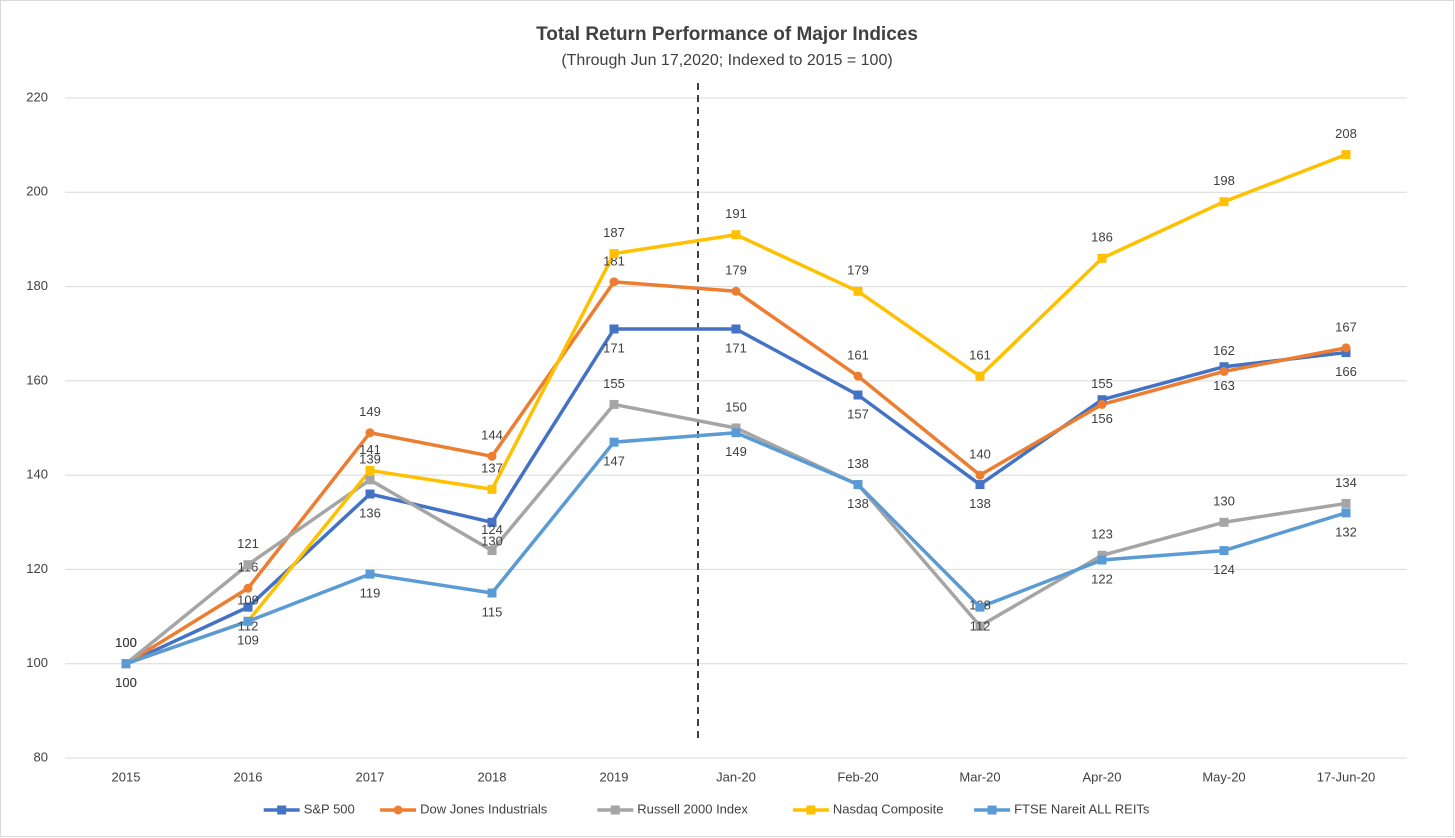 The height and width of the screenshot is (838, 1455). Describe the element at coordinates (1224, 180) in the screenshot. I see `data-label: 198` at that location.